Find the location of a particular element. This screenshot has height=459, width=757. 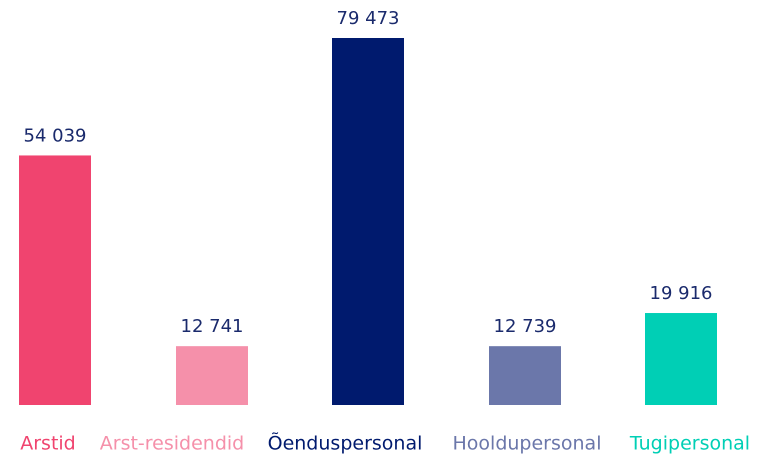

category-label: Hooldupersonal is located at coordinates (527, 444).